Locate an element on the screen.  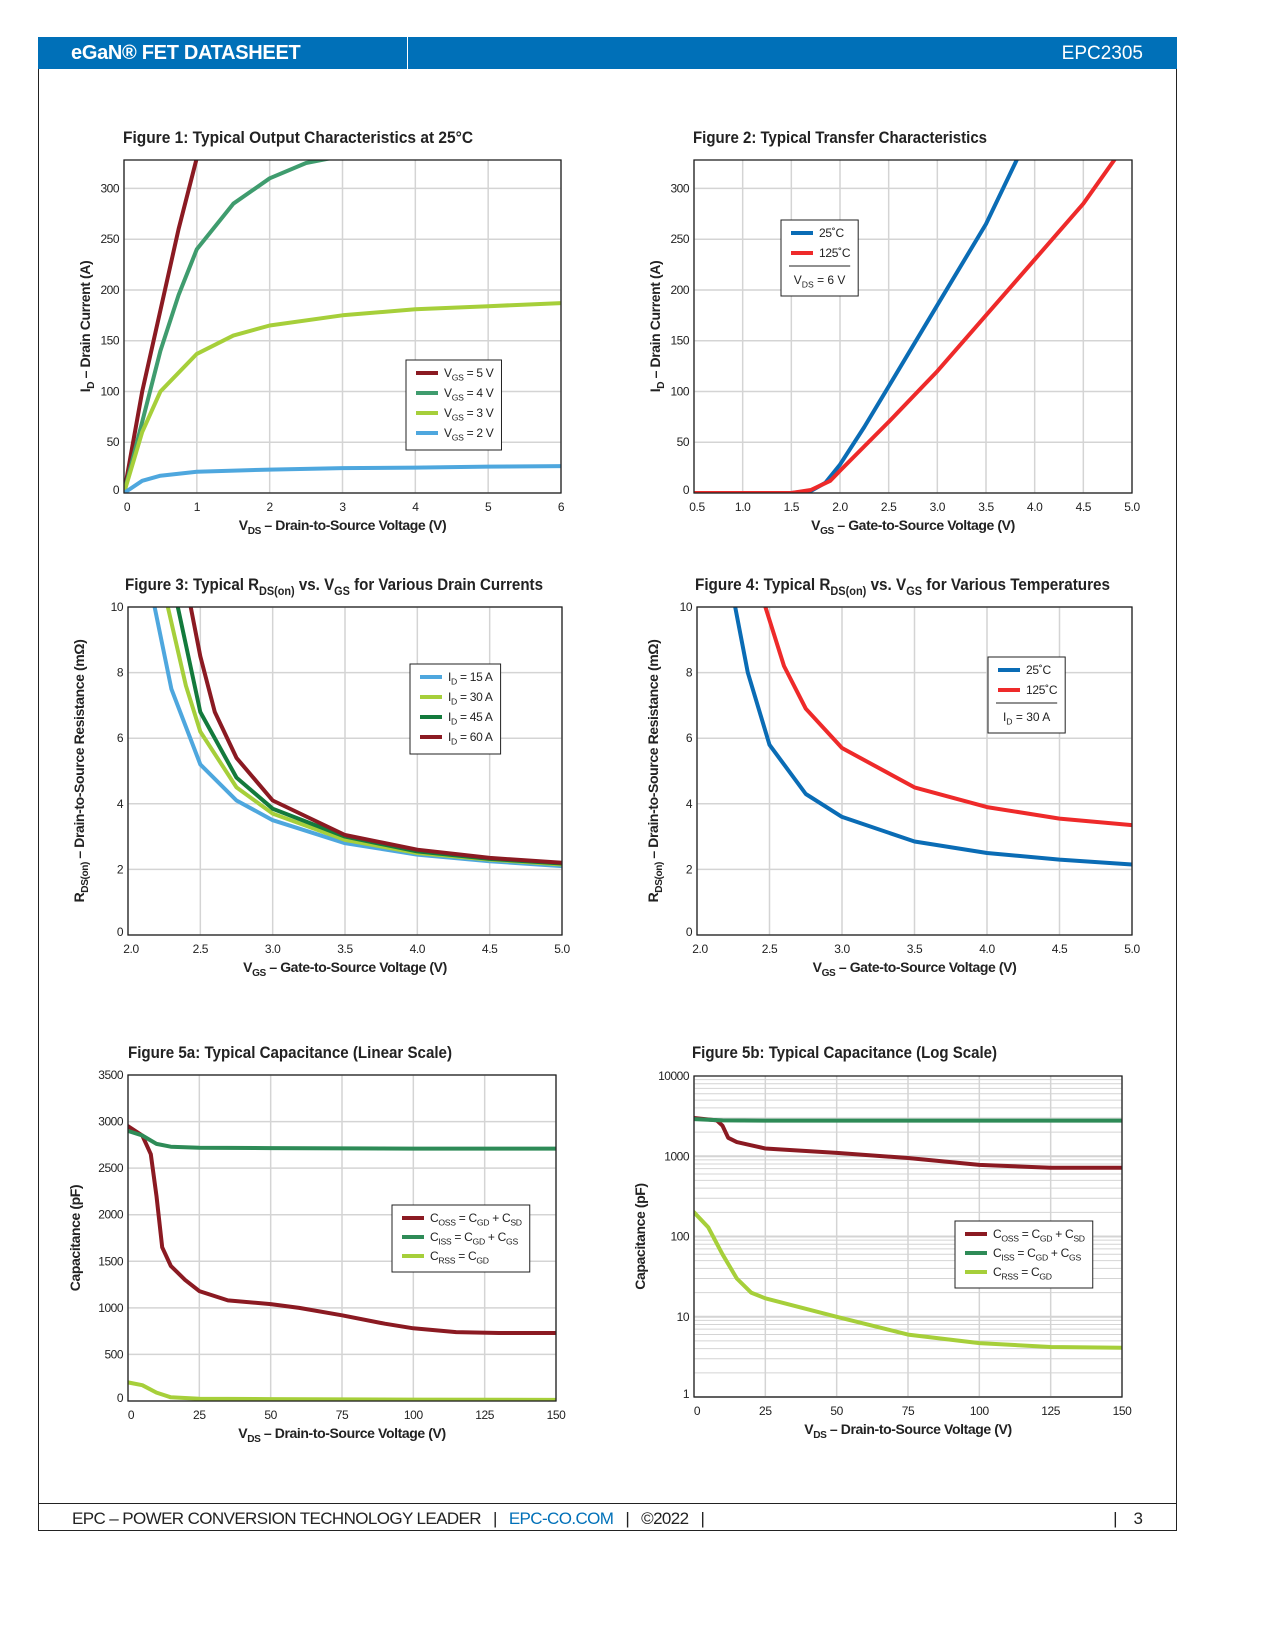
text-part: = 6 V is located at coordinates (830, 280).